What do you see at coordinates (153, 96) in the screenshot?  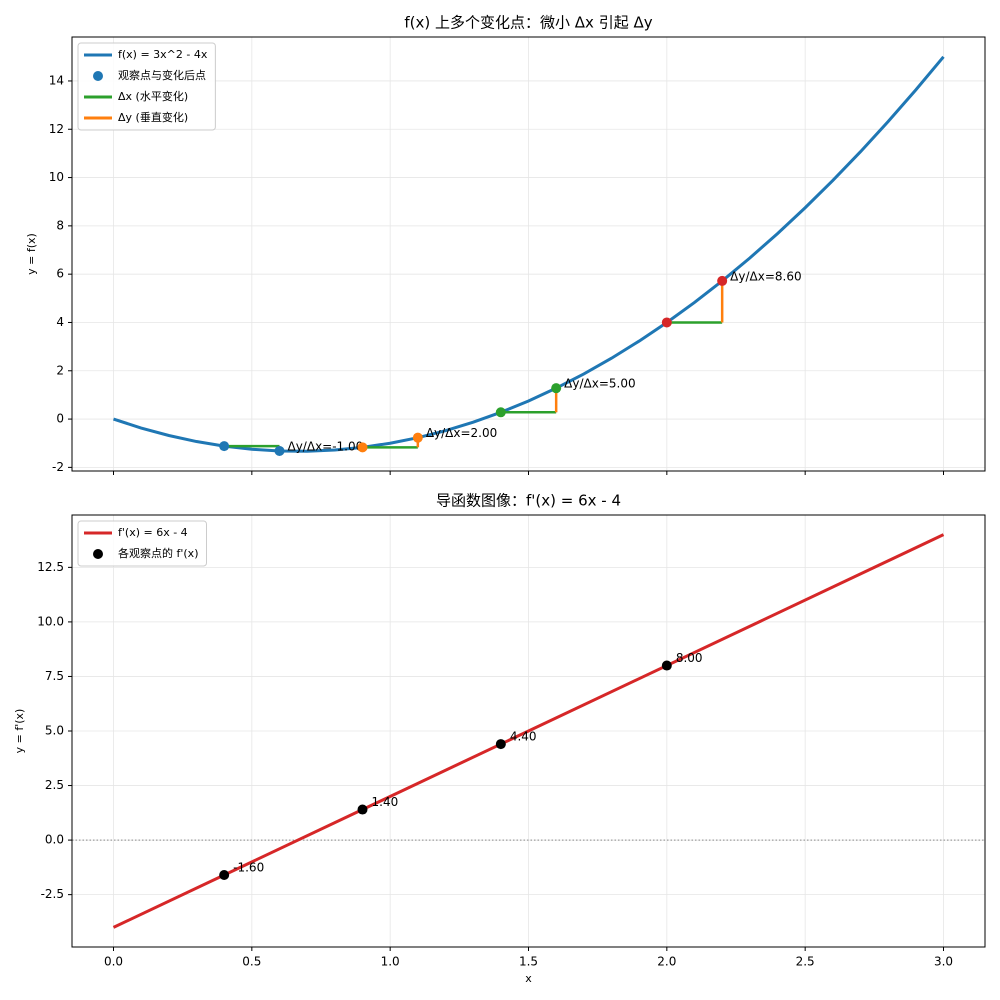 I see `legend-label: Δx (水平变化)` at bounding box center [153, 96].